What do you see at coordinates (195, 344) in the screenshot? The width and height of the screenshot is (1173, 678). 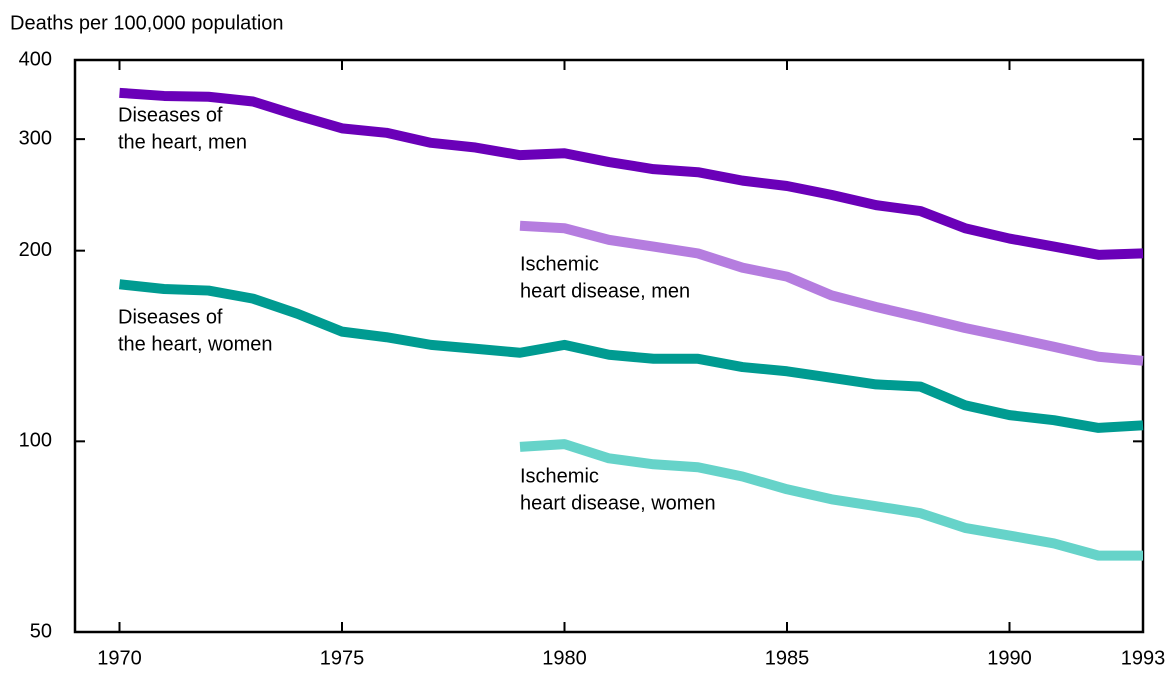 I see `series-label: the heart, women` at bounding box center [195, 344].